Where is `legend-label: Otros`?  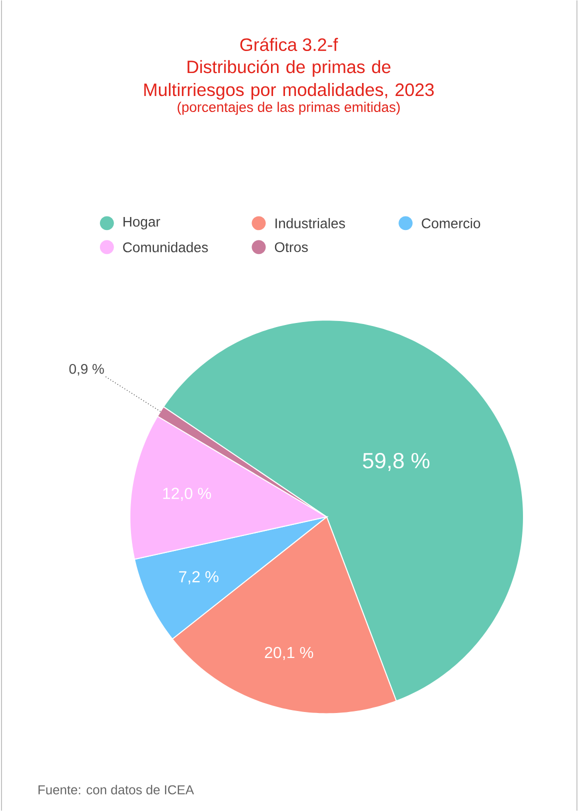 legend-label: Otros is located at coordinates (291, 247).